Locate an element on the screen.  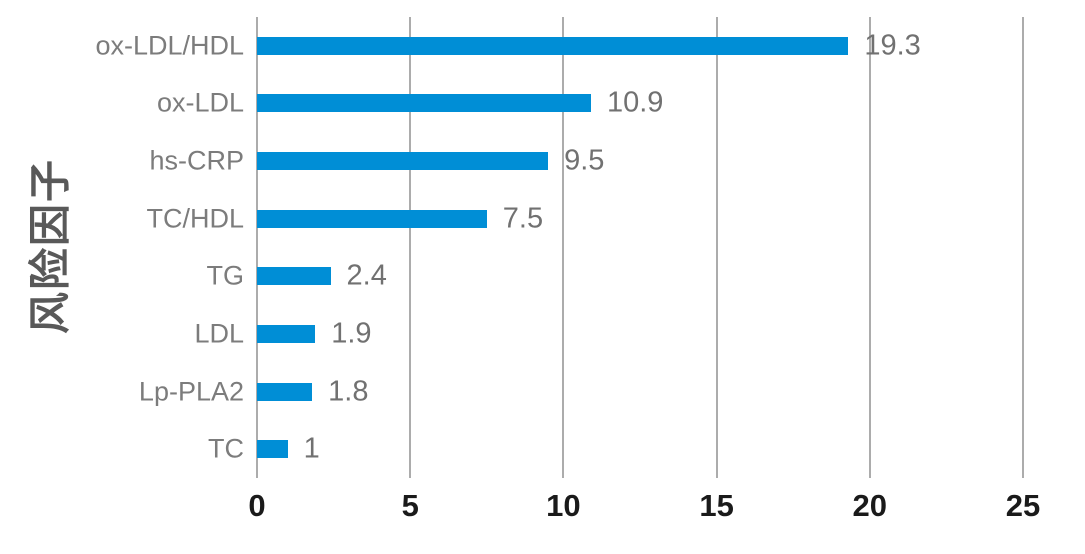
category-label: TC/HDL is located at coordinates (195, 218).